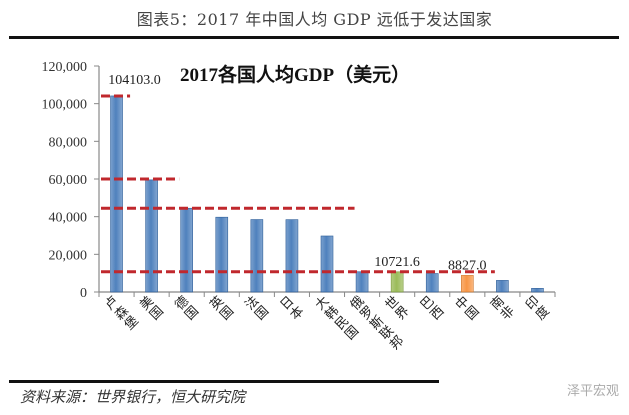  What do you see at coordinates (398, 309) in the screenshot?
I see `x-category-label: 世界` at bounding box center [398, 309].